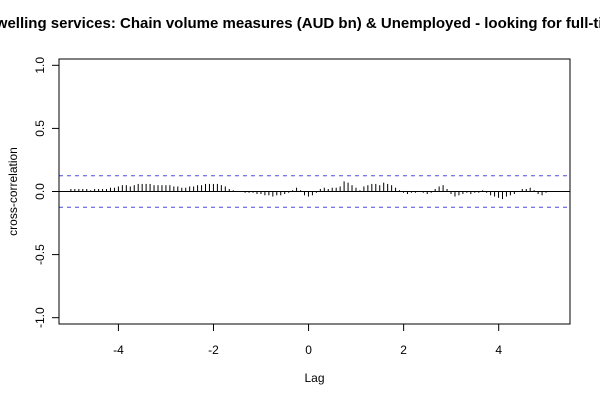  I want to click on x-axis-label: Lag, so click(314, 378).